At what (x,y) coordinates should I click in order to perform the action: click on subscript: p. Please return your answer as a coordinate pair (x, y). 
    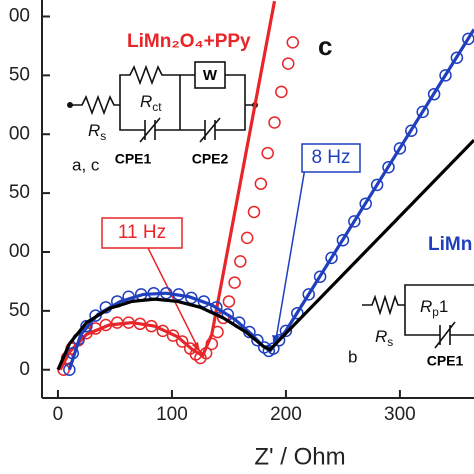
    Looking at the image, I should click on (435, 312).